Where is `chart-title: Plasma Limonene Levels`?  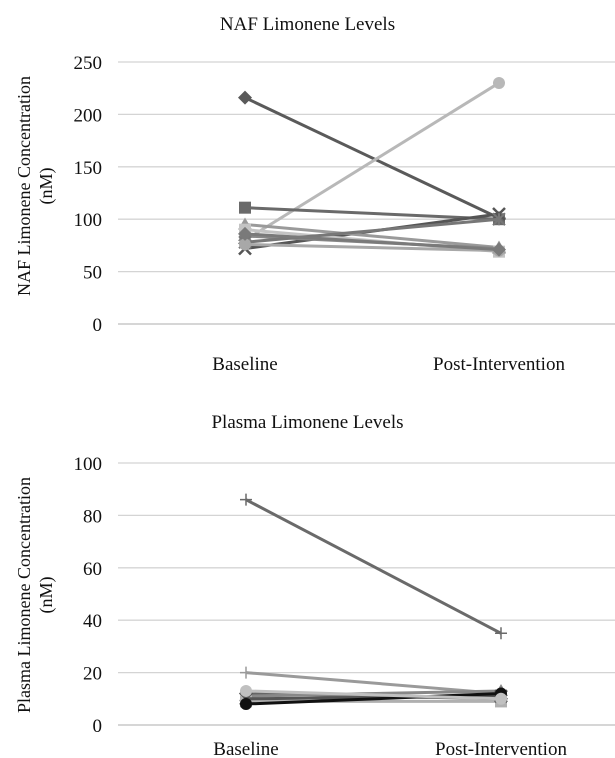
chart-title: Plasma Limonene Levels is located at coordinates (307, 422).